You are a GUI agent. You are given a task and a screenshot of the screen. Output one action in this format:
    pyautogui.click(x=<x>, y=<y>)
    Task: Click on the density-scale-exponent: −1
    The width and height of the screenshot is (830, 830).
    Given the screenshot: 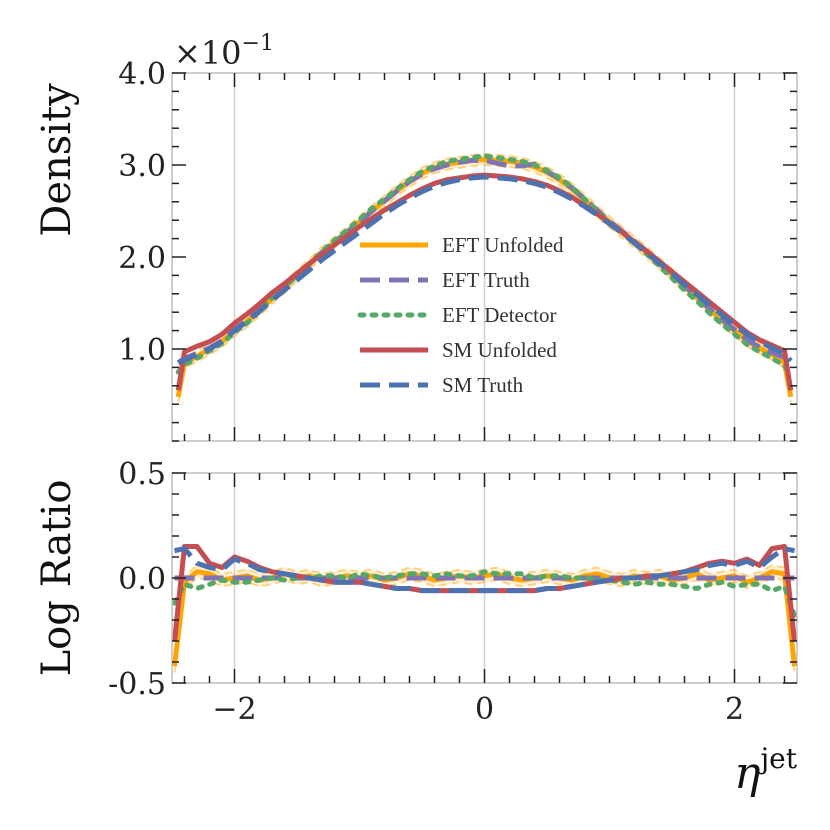 What is the action you would take?
    pyautogui.click(x=258, y=43)
    